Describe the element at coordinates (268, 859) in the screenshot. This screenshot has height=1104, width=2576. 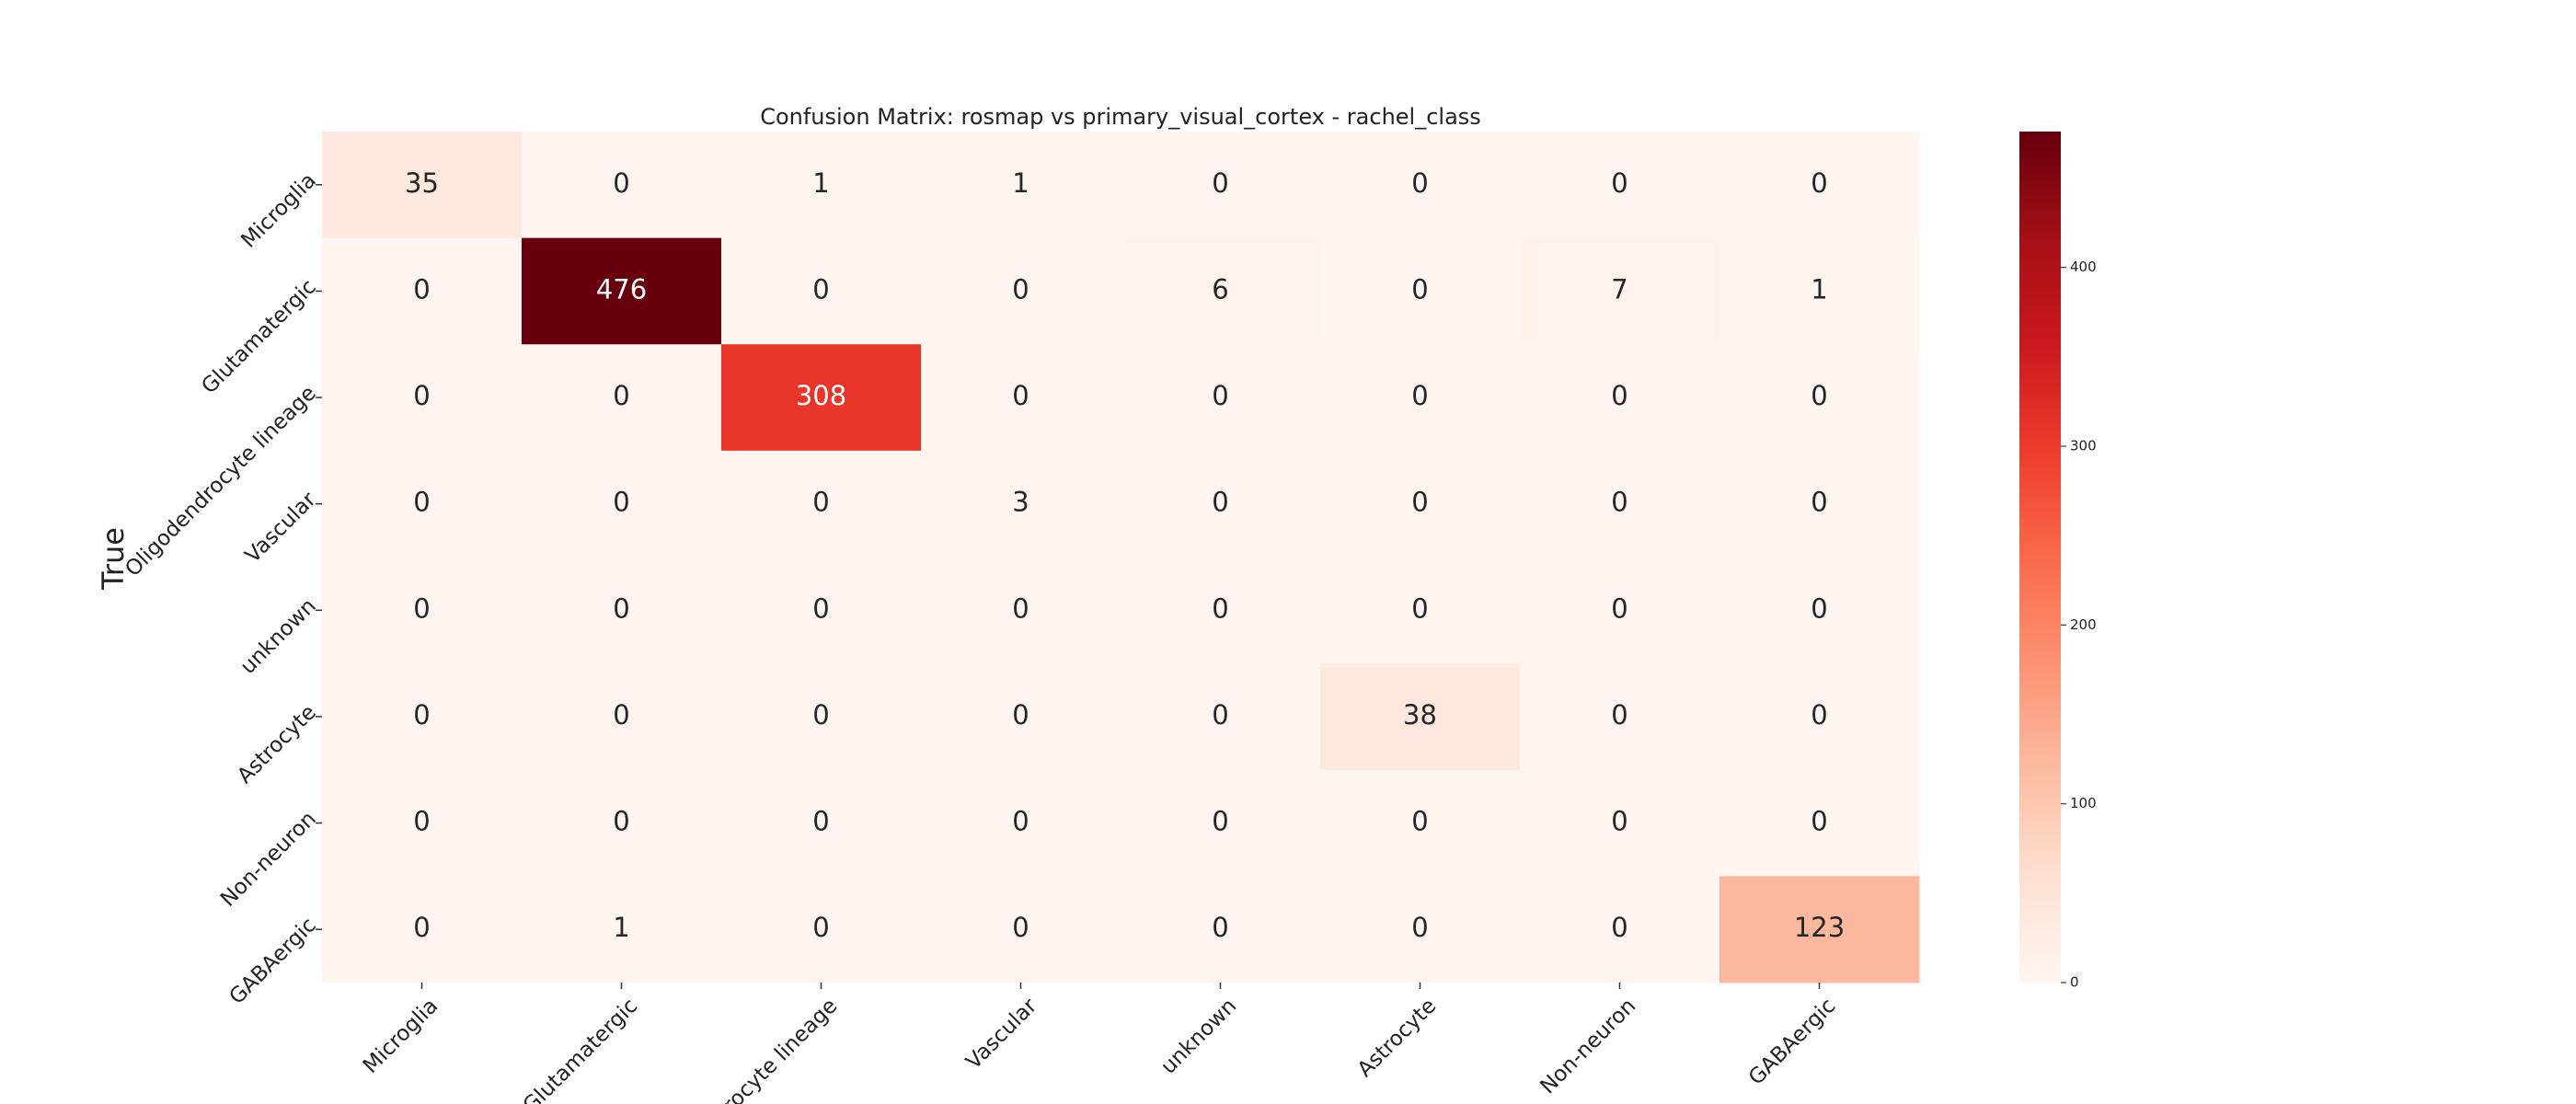
I see `y-tick-label: Non-neuron` at that location.